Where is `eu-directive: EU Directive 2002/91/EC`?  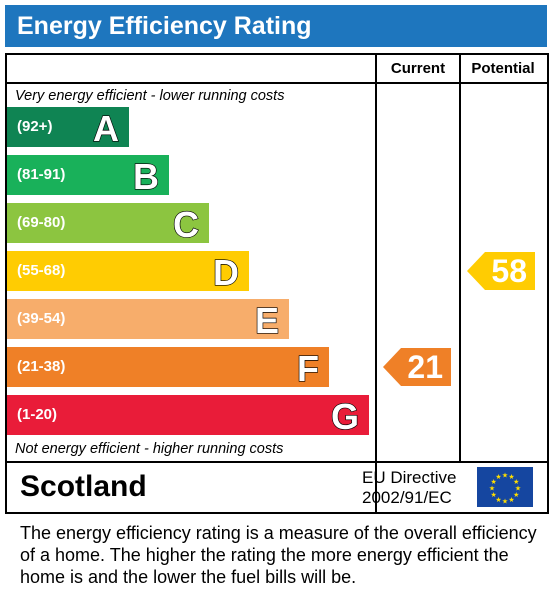
eu-directive: EU Directive 2002/91/EC is located at coordinates (409, 488).